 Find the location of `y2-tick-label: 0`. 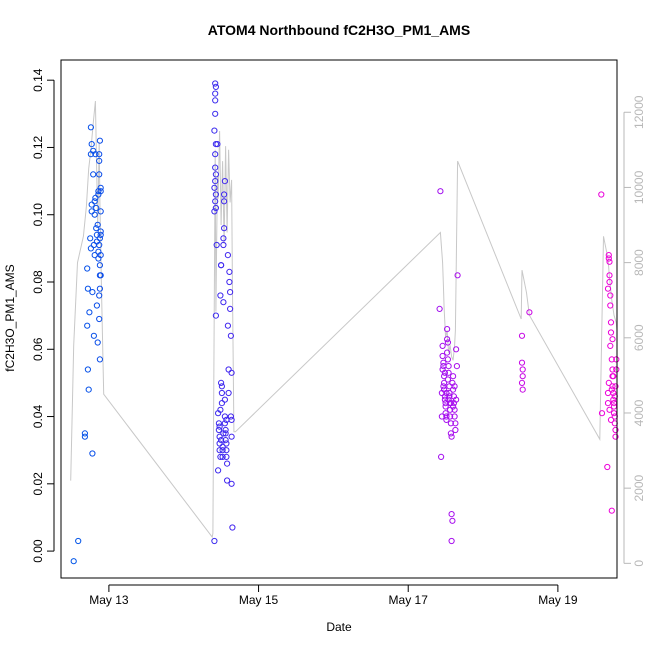

y2-tick-label: 0 is located at coordinates (639, 563).